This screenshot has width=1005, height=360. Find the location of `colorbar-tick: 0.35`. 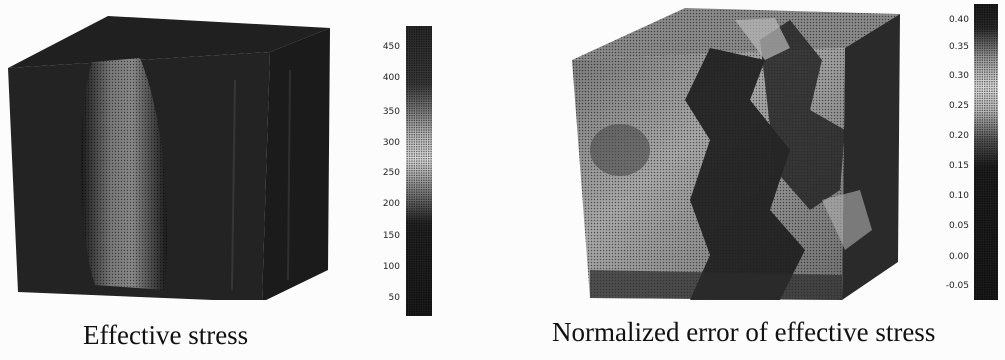

colorbar-tick: 0.35 is located at coordinates (958, 47).